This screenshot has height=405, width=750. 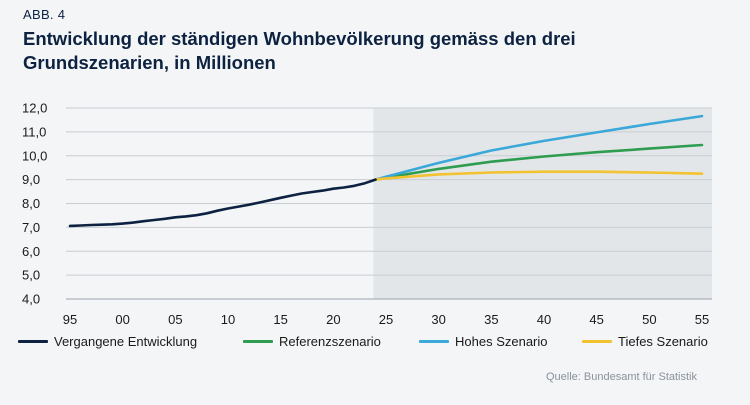 What do you see at coordinates (386, 319) in the screenshot?
I see `x-tick-label: 25` at bounding box center [386, 319].